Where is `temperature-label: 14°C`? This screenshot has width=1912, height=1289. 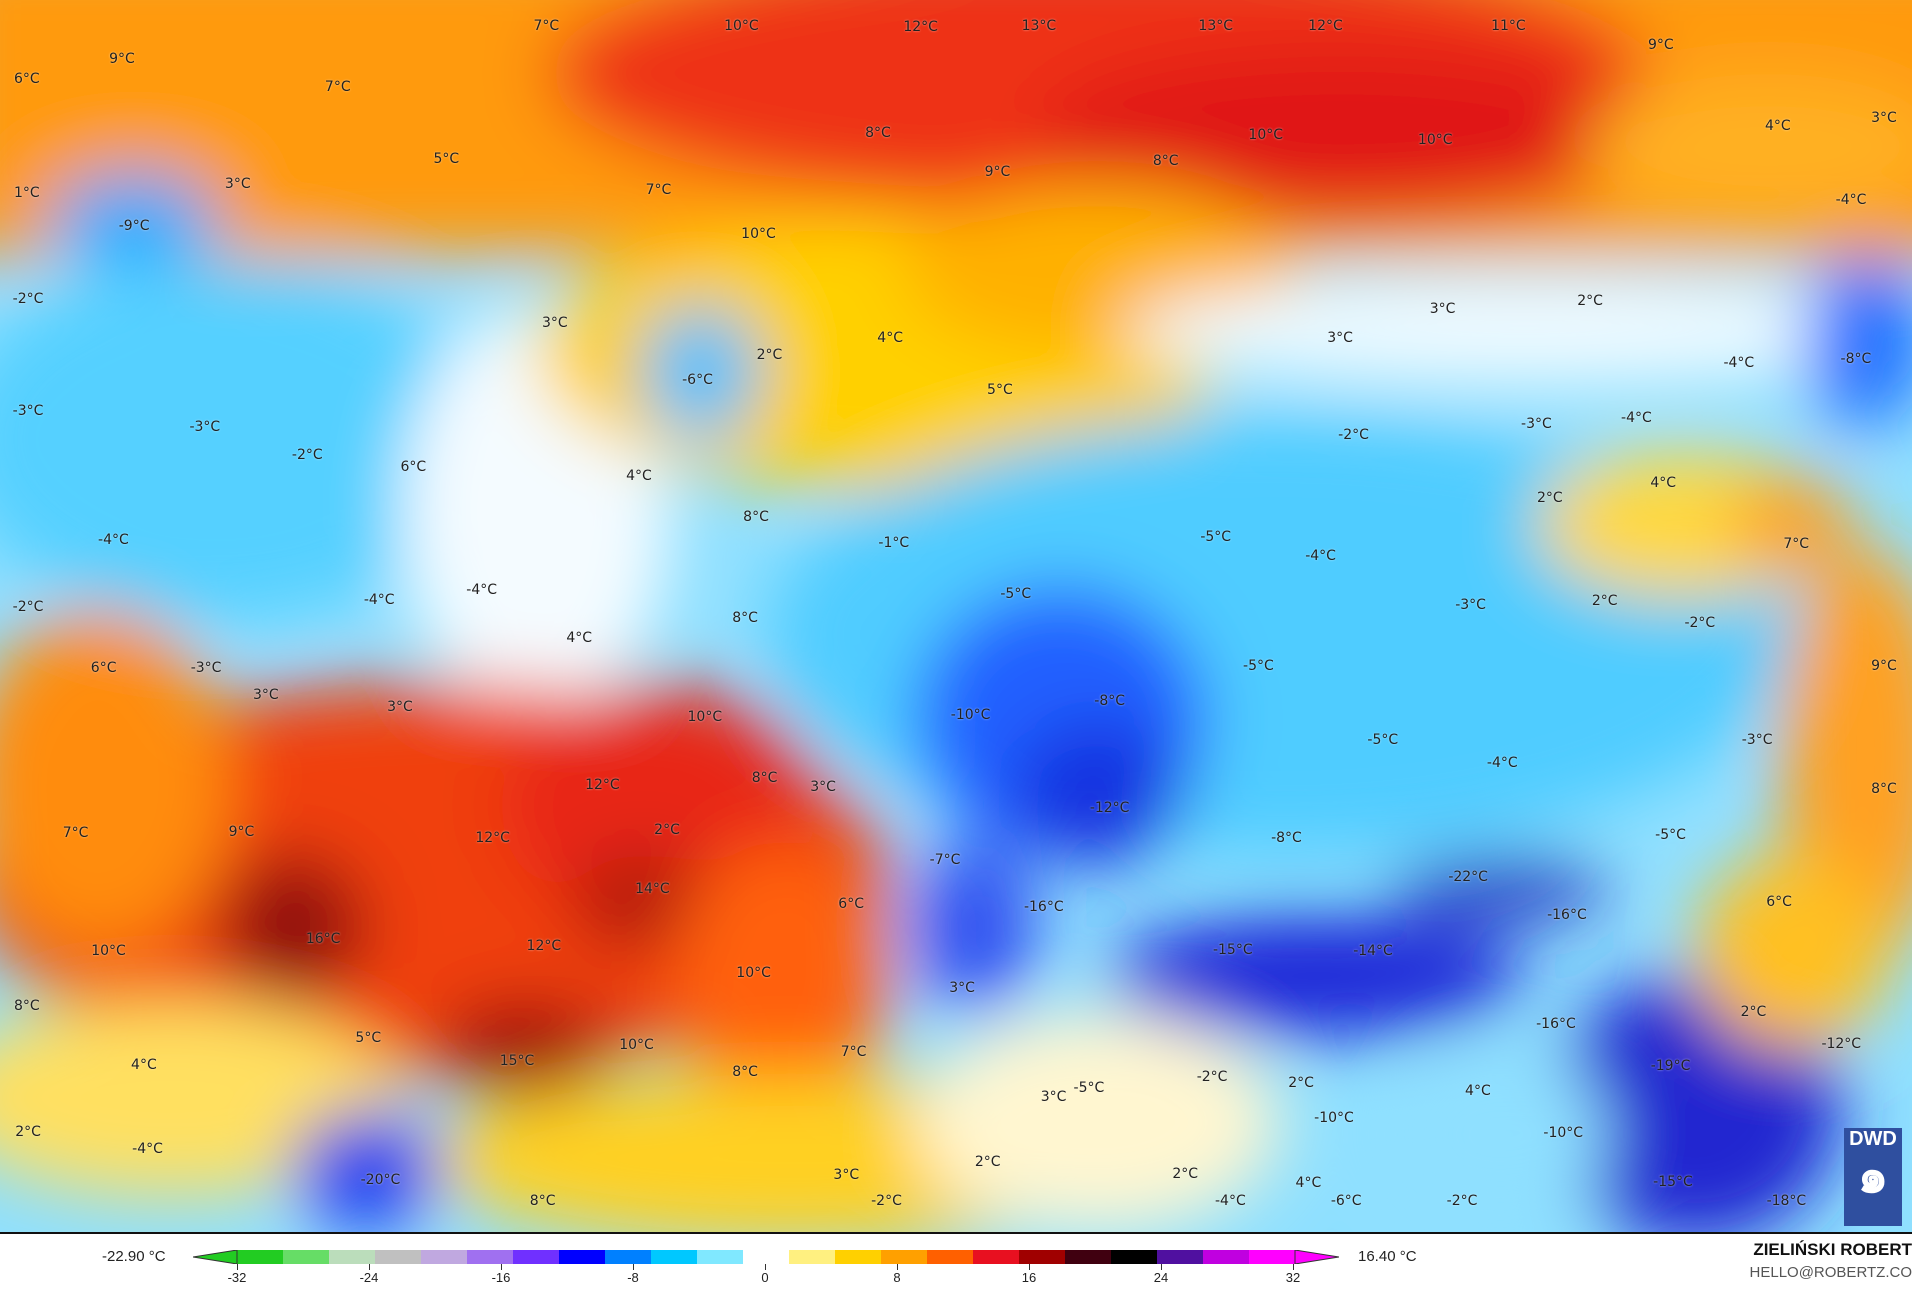 temperature-label: 14°C is located at coordinates (652, 888).